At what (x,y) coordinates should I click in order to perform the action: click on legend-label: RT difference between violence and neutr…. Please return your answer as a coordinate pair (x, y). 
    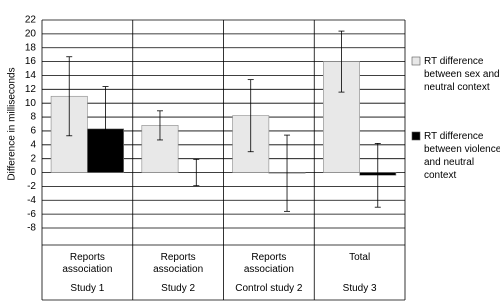
    Looking at the image, I should click on (462, 156).